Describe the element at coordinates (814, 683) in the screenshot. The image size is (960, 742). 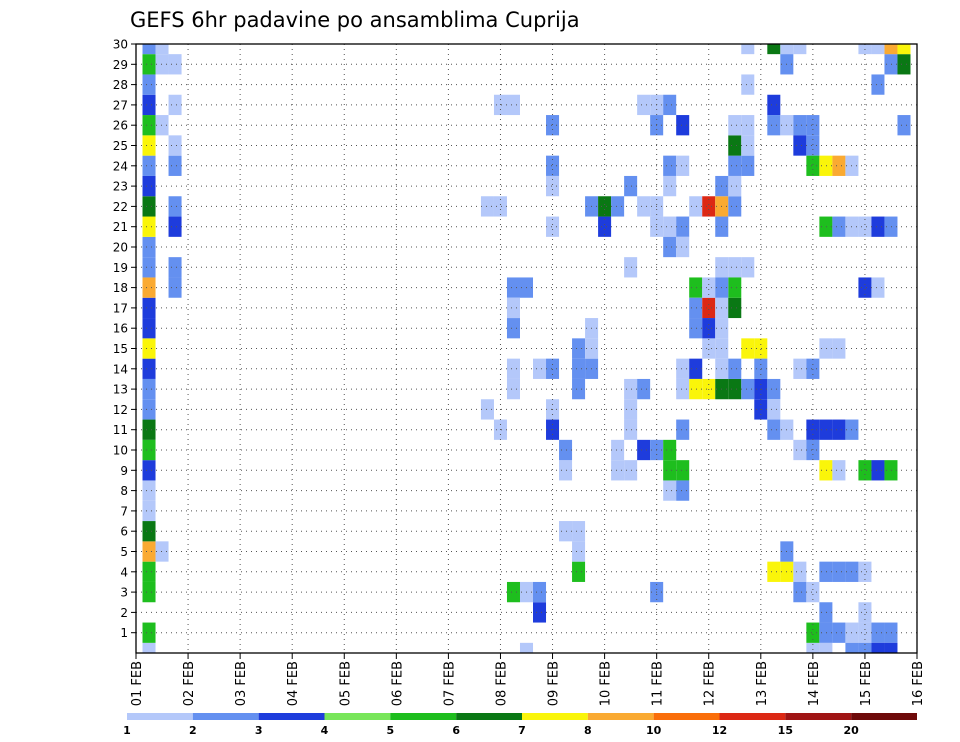
I see `x-tick-label: 14 FEB` at that location.